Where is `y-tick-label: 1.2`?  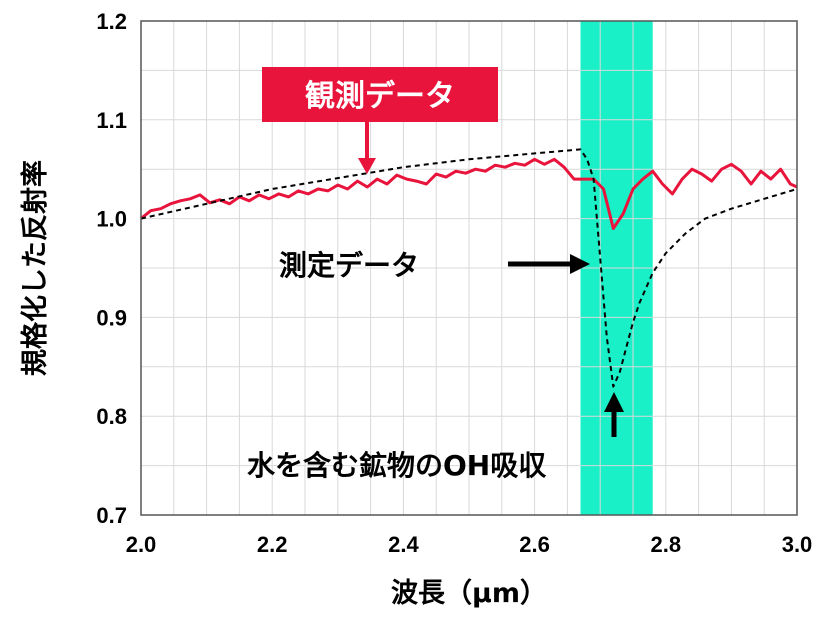 y-tick-label: 1.2 is located at coordinates (111, 21).